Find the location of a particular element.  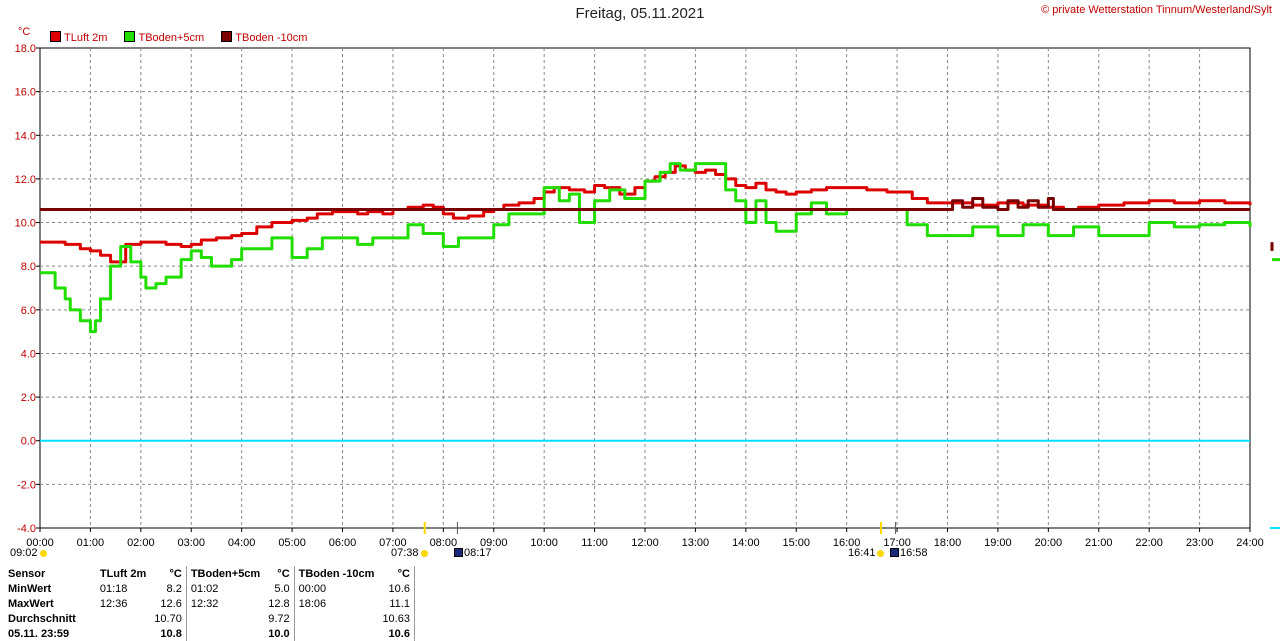

x-tick-label: 17:00 is located at coordinates (897, 543).